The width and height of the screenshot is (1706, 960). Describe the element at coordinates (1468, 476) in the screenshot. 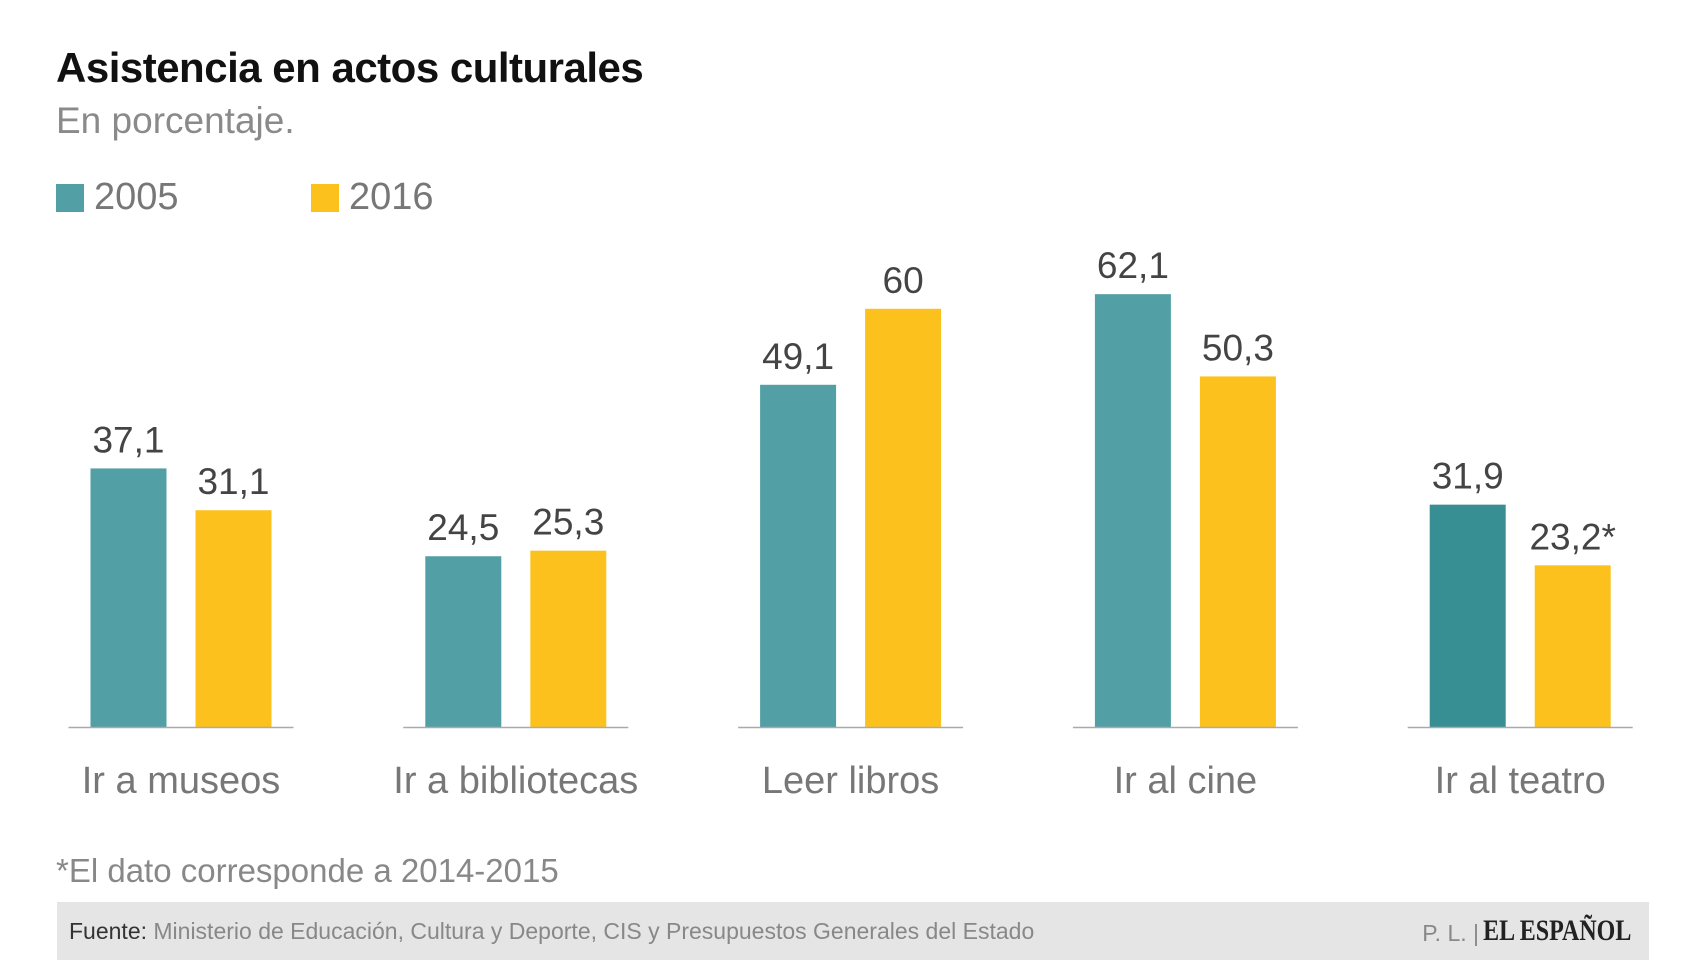

I see `data-label-2005: 31,9` at that location.